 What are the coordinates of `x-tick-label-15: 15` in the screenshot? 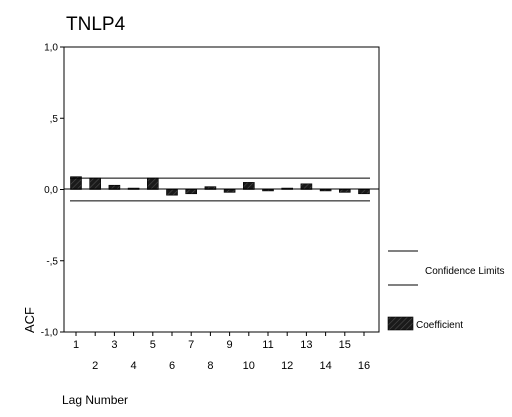 It's located at (345, 345).